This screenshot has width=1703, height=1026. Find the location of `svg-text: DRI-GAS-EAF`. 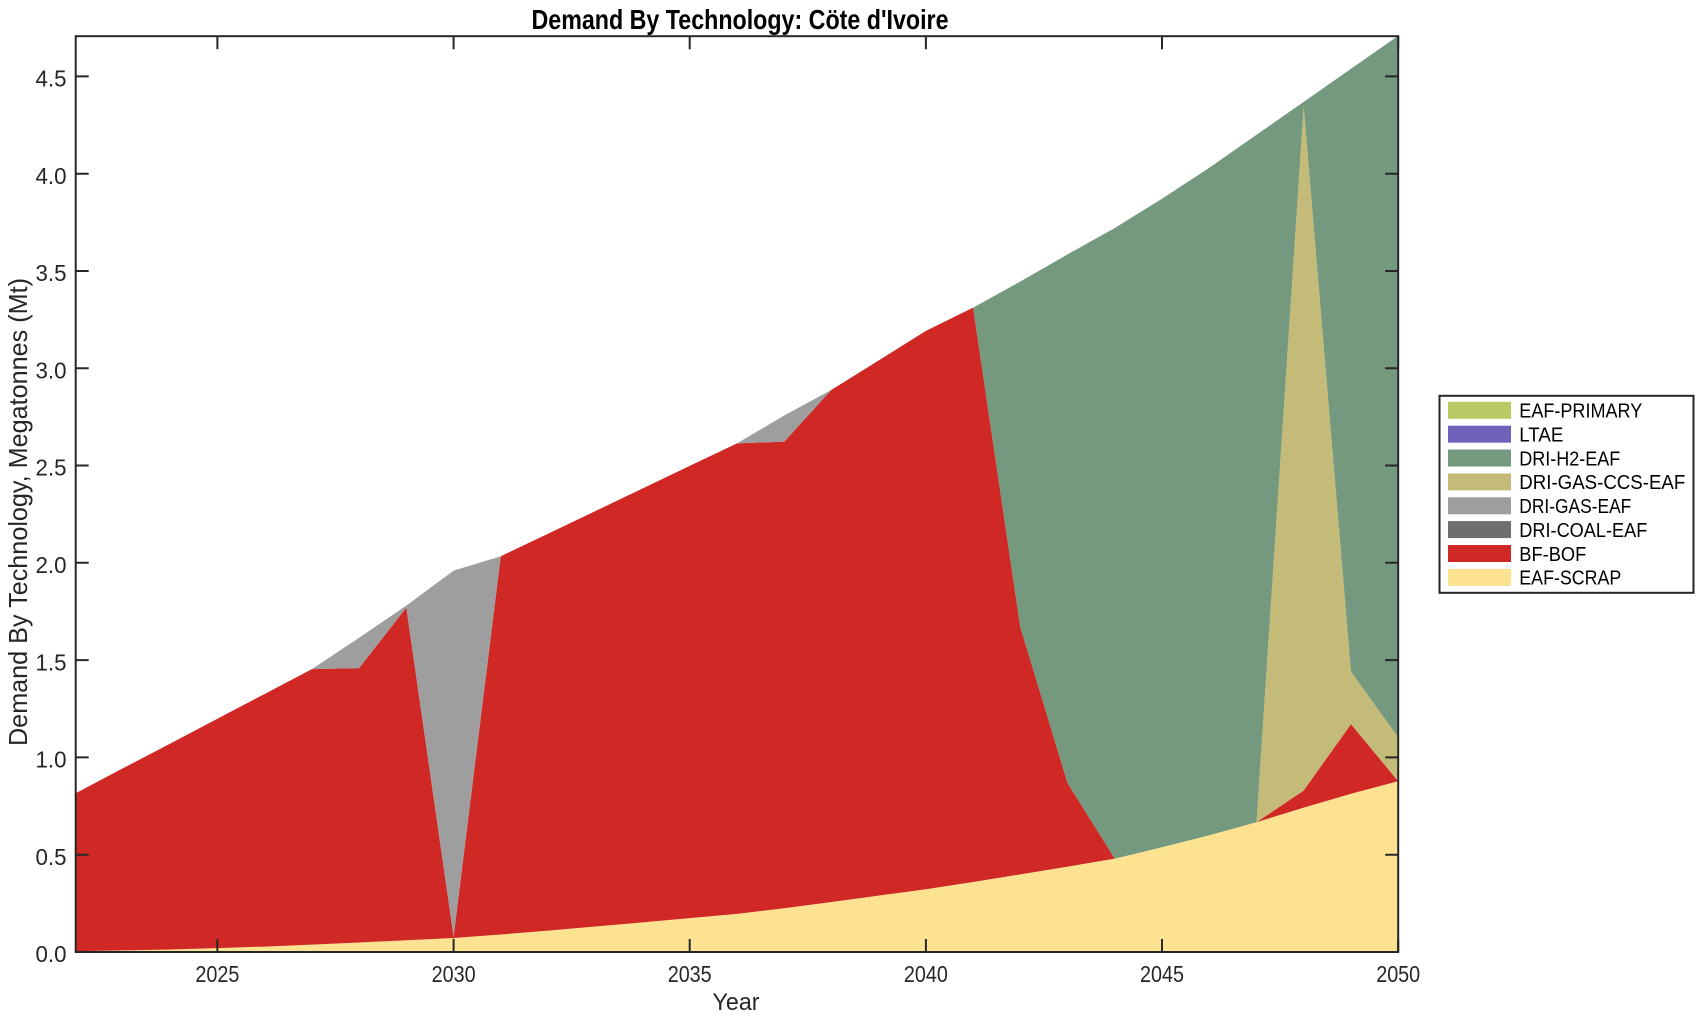

svg-text: DRI-GAS-EAF is located at coordinates (1575, 507).